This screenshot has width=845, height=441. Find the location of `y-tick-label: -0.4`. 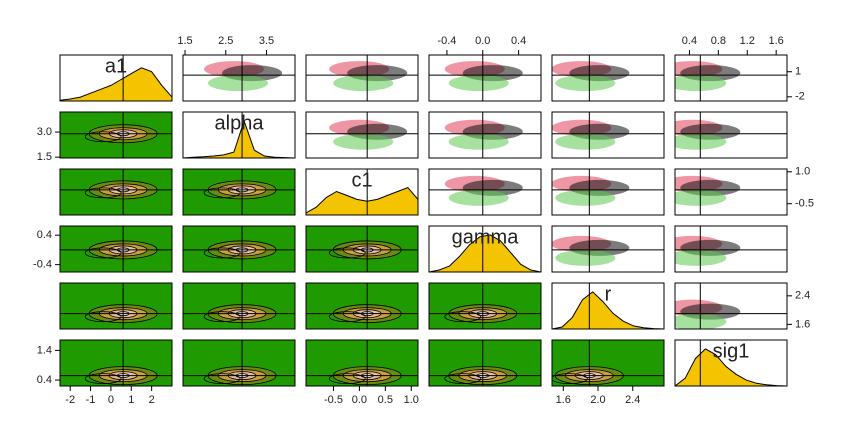

y-tick-label: -0.4 is located at coordinates (42, 265).